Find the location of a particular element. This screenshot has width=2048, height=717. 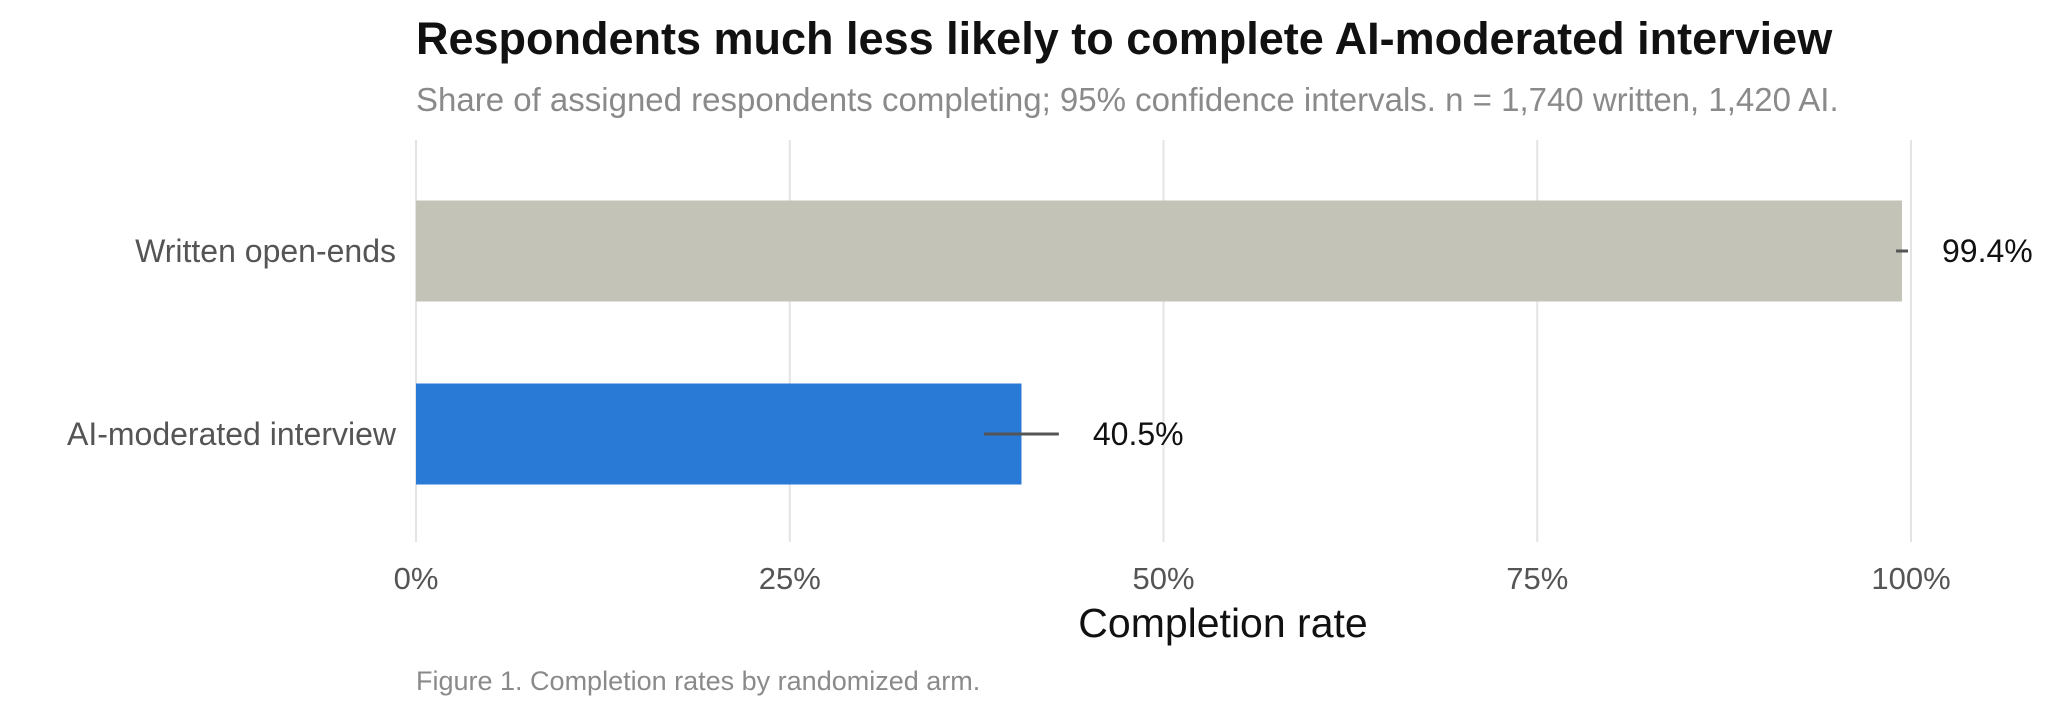

x-tick-label-4: 100% is located at coordinates (1910, 578).